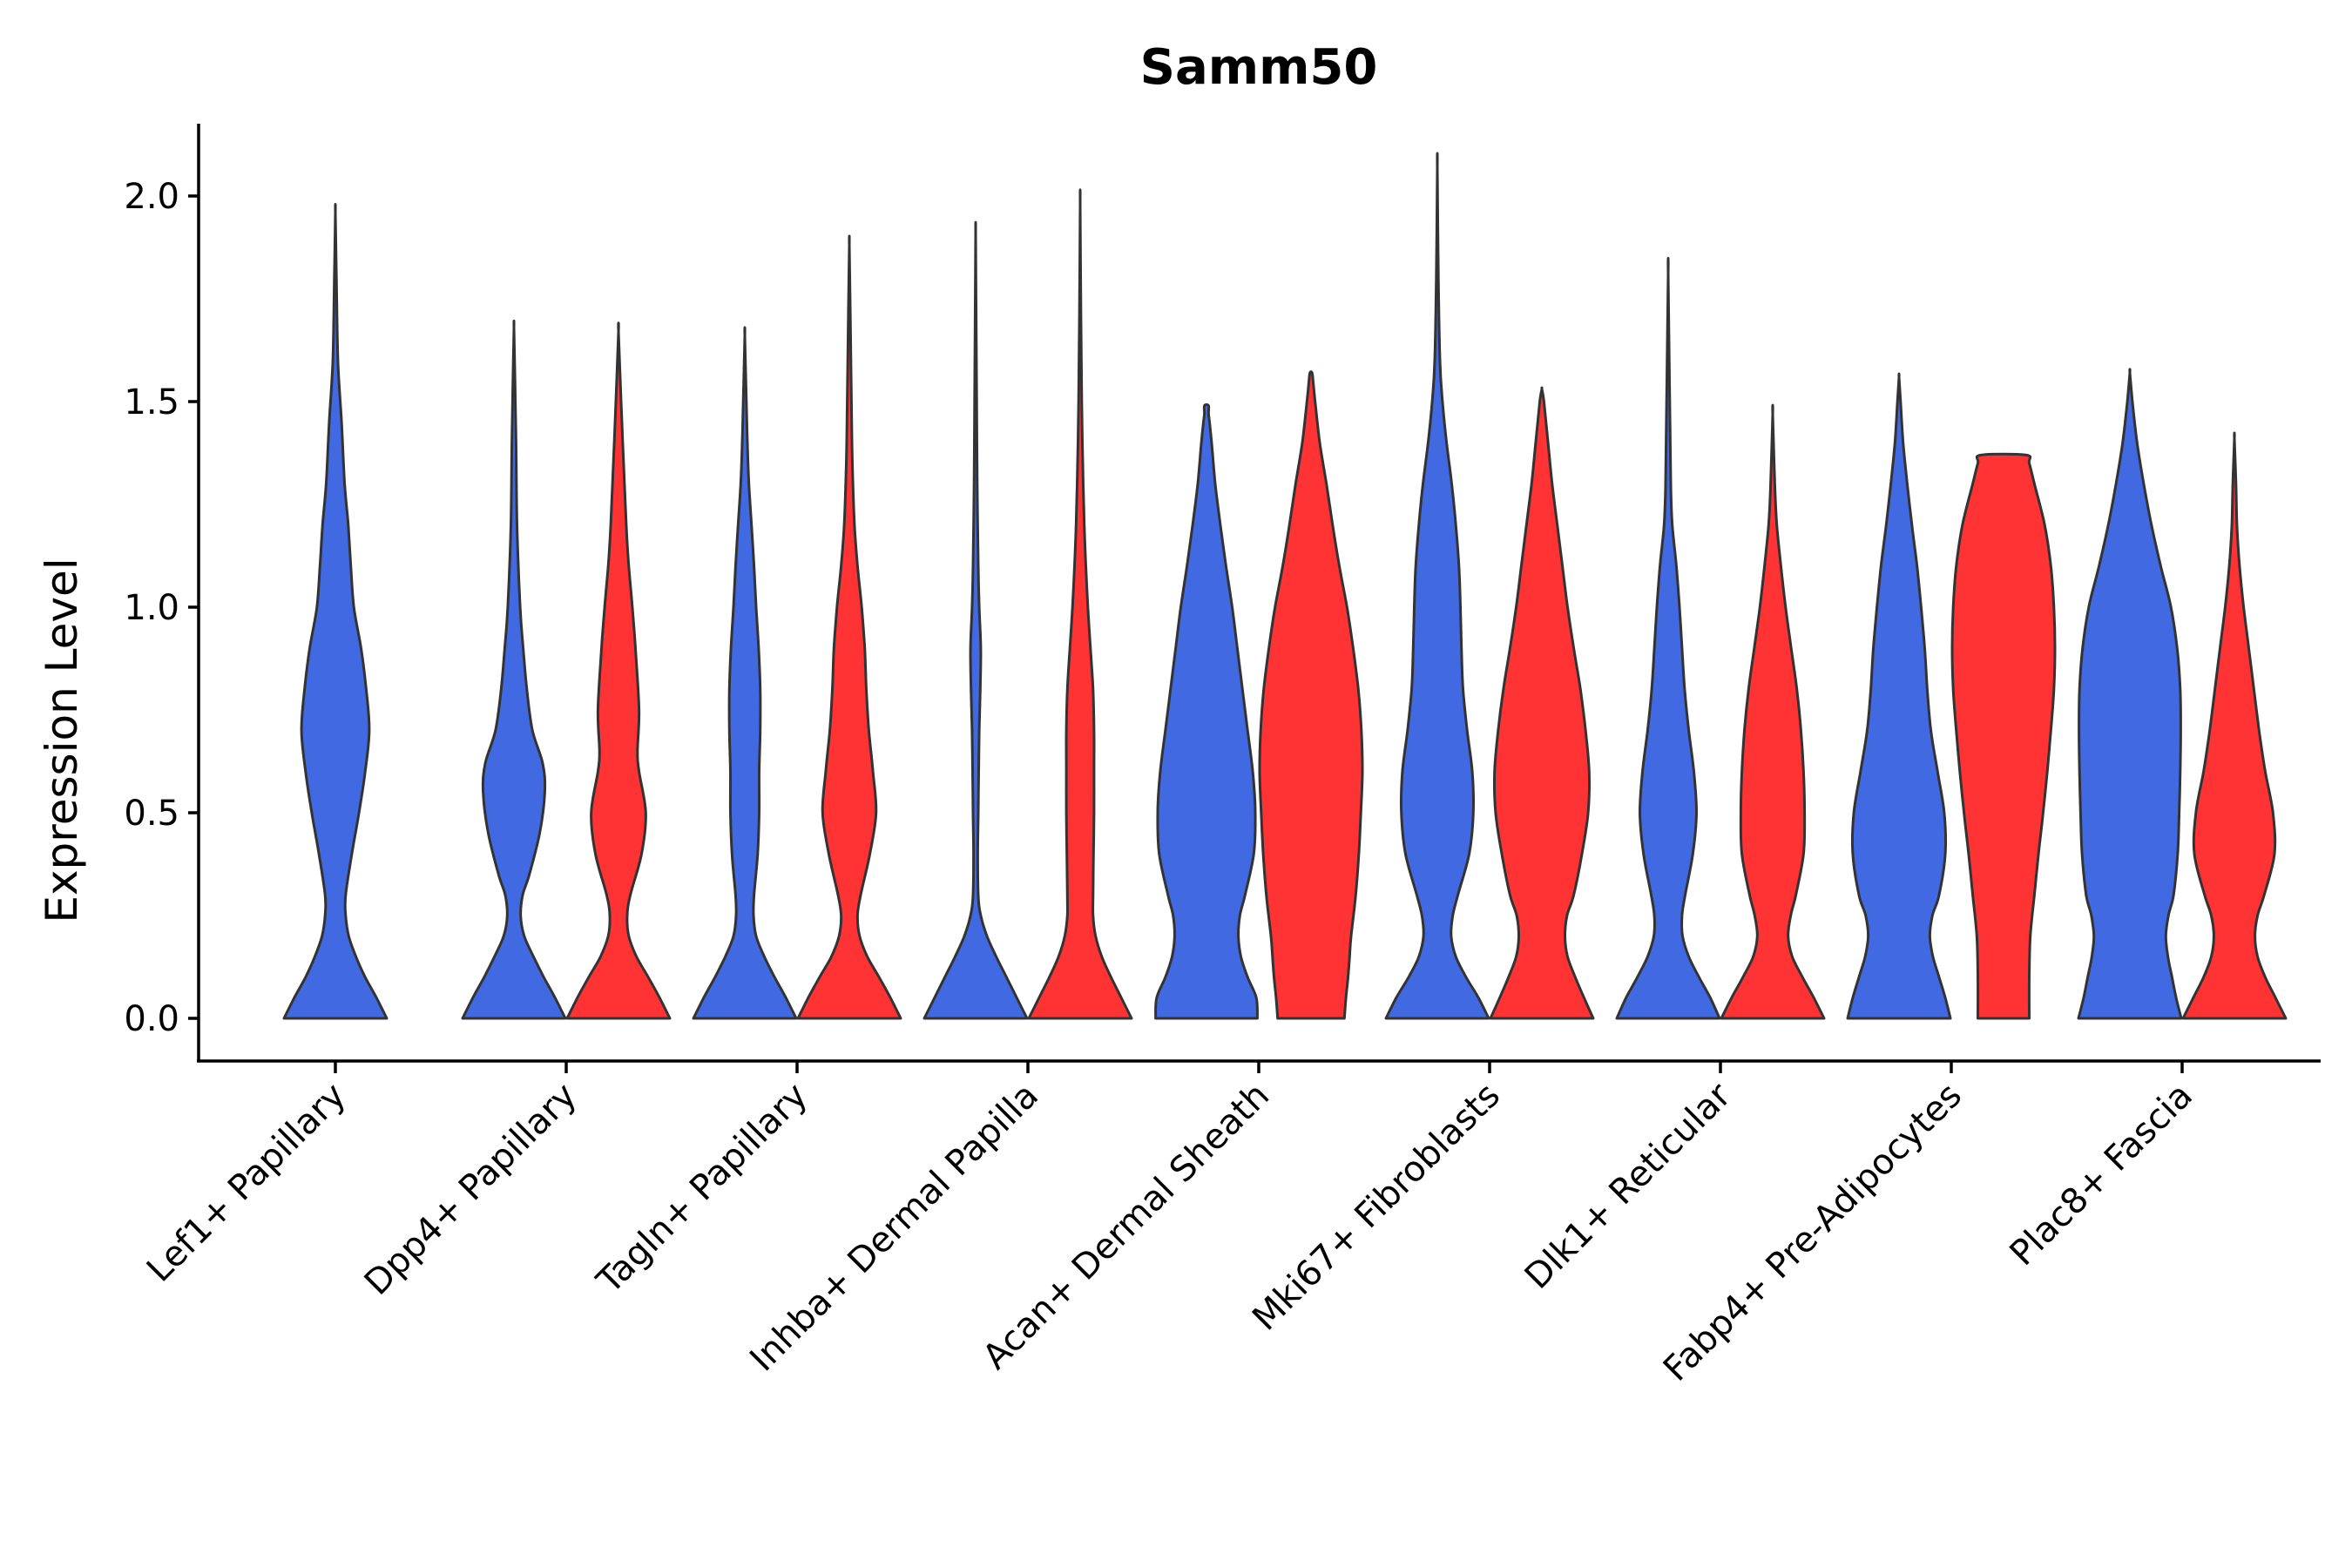  What do you see at coordinates (2102, 1175) in the screenshot?
I see `x-tick-label: Plac8+ Fascia` at bounding box center [2102, 1175].